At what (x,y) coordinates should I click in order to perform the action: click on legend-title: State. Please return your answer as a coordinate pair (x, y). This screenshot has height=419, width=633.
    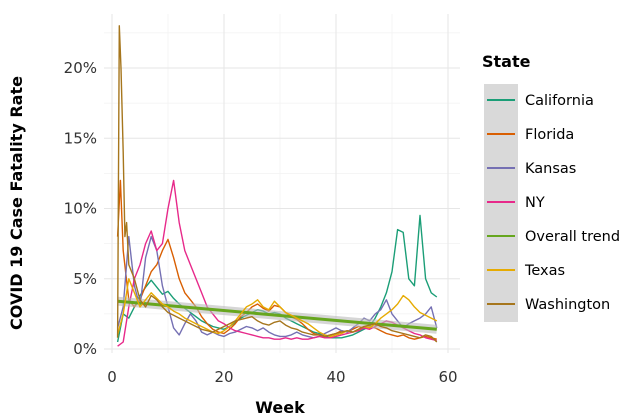
    Looking at the image, I should click on (506, 61).